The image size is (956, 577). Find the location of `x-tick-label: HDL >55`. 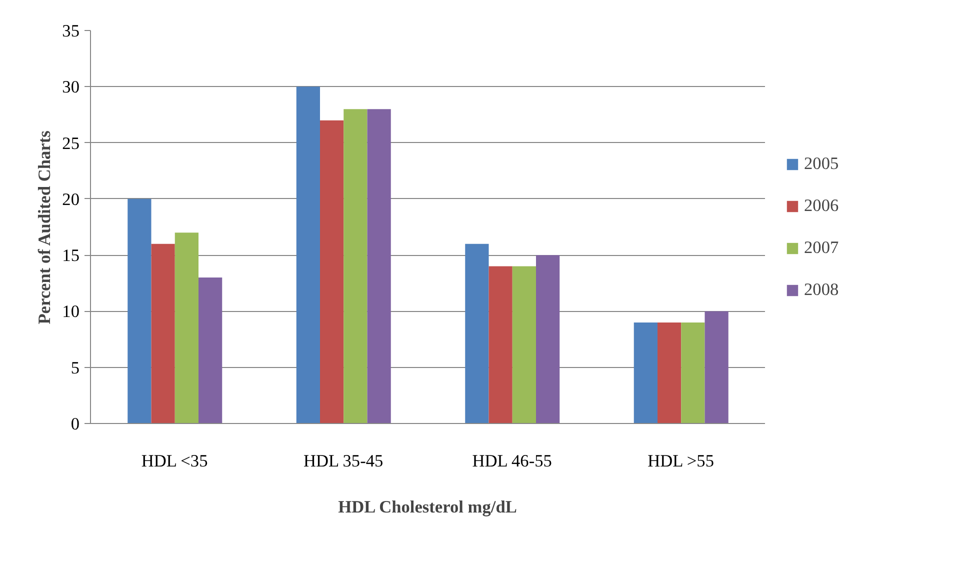

x-tick-label: HDL >55 is located at coordinates (681, 461).